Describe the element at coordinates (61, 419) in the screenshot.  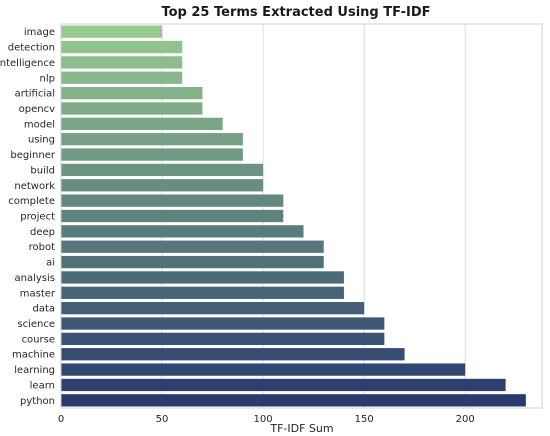
I see `x-tick-label: 0` at that location.